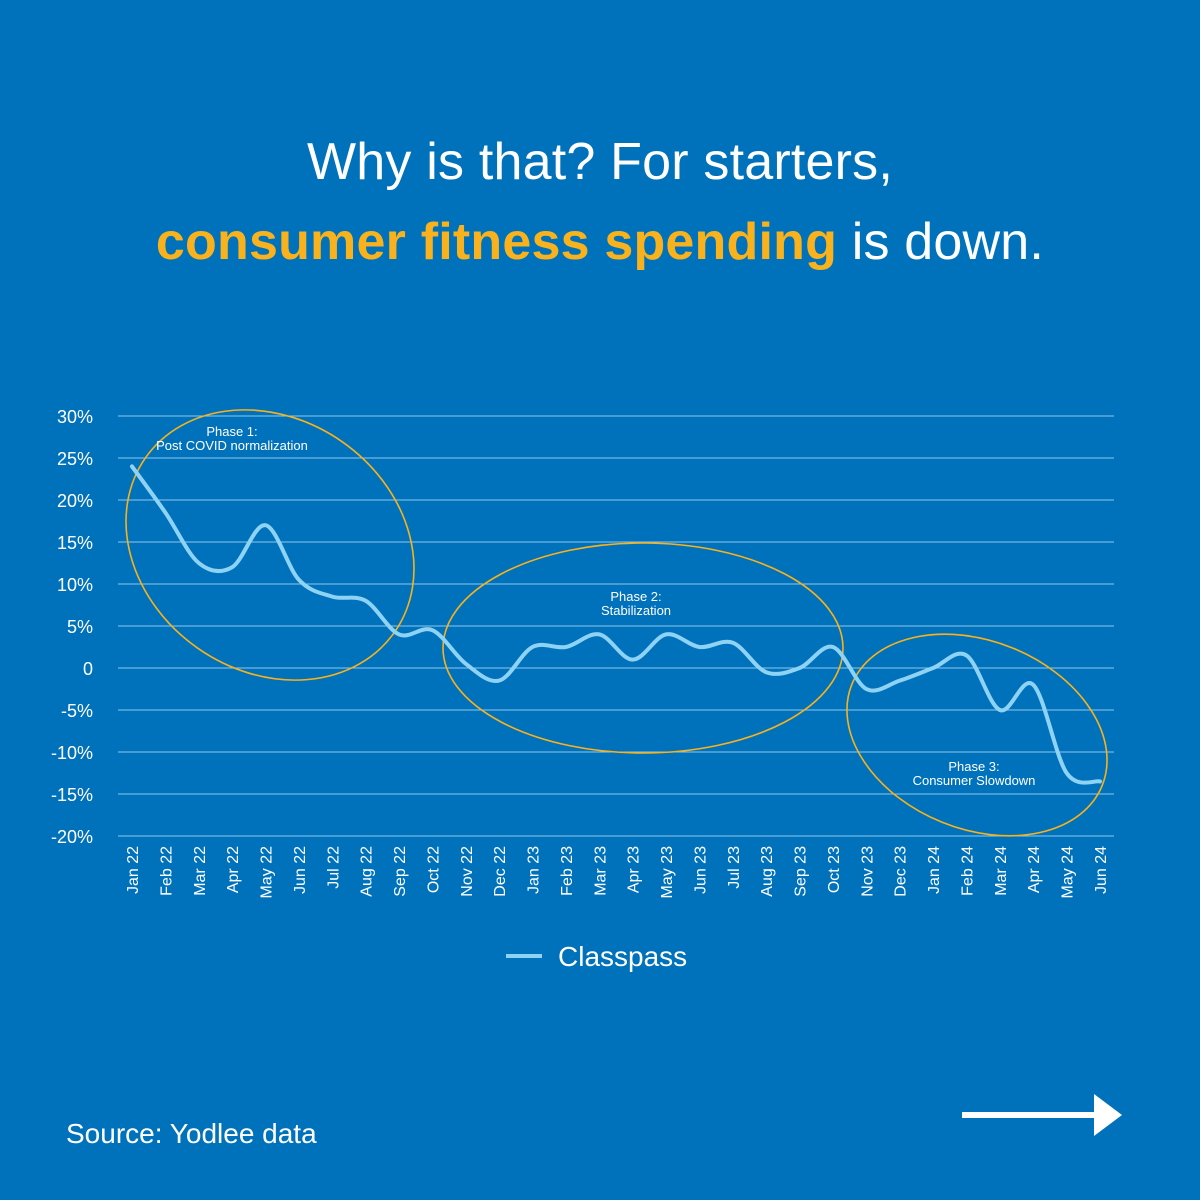  Describe the element at coordinates (433, 869) in the screenshot. I see `x-tick-label: Oct 22` at that location.